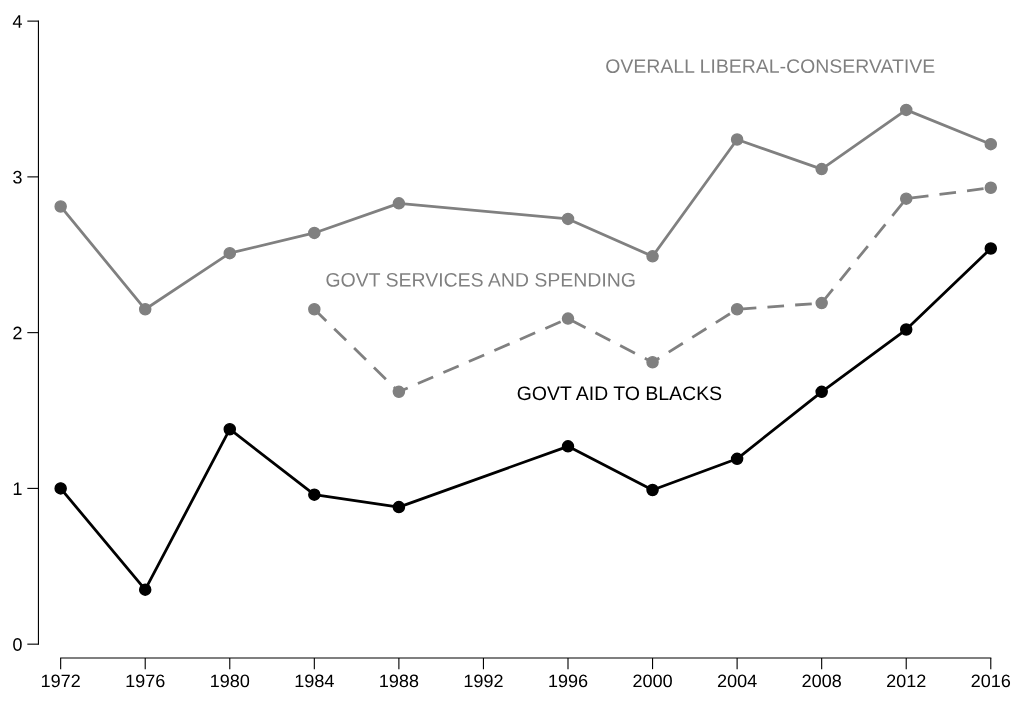 Image resolution: width=1011 pixels, height=704 pixels. I want to click on x-tick-label: 1976, so click(145, 681).